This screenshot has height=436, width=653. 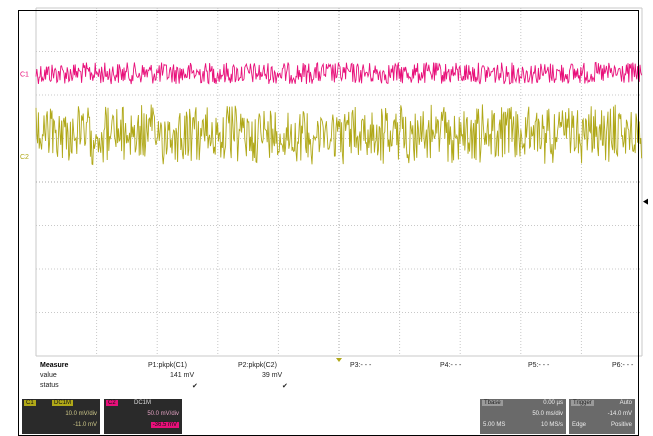 I want to click on measure-col-p1: P1:pkpk(C1), so click(x=167, y=365).